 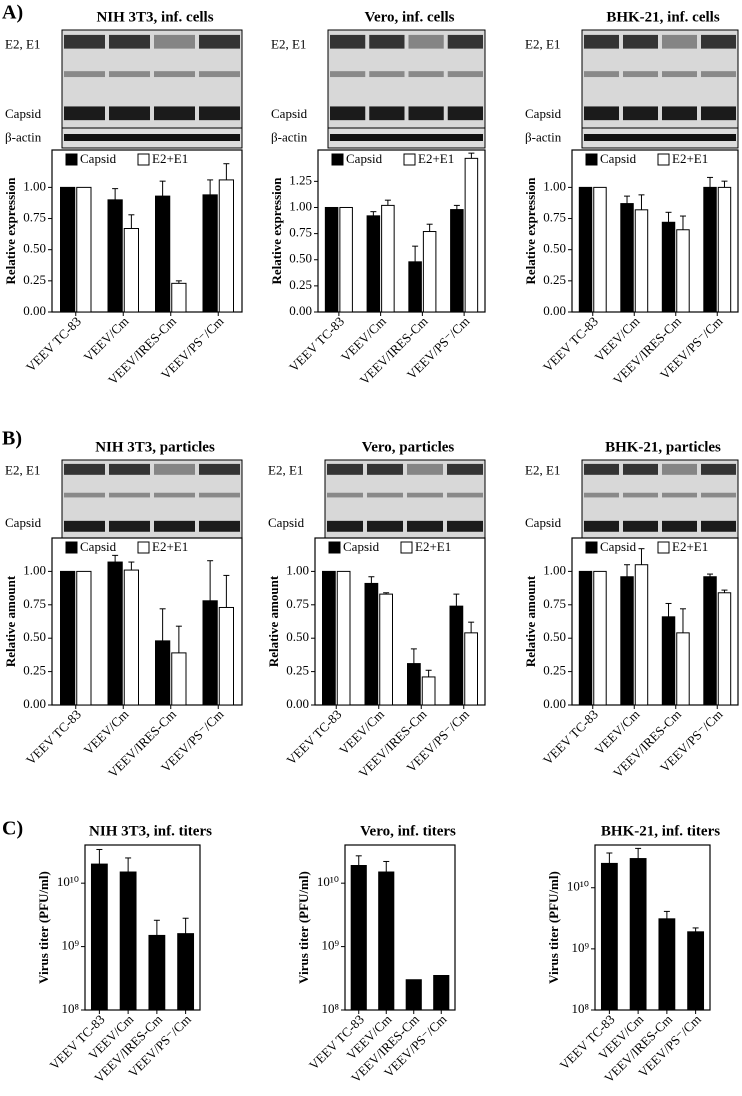 What do you see at coordinates (12, 829) in the screenshot?
I see `panel-label: C)` at bounding box center [12, 829].